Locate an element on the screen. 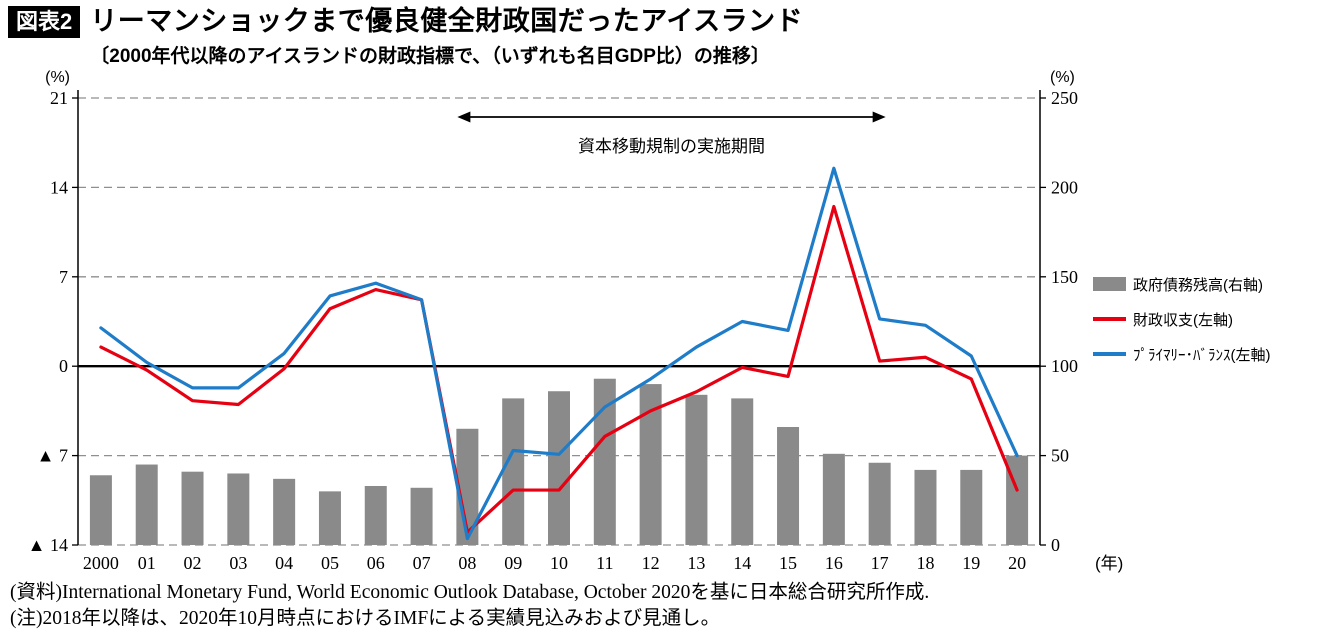 This screenshot has height=636, width=1340. svg-text: 01 is located at coordinates (147, 563).